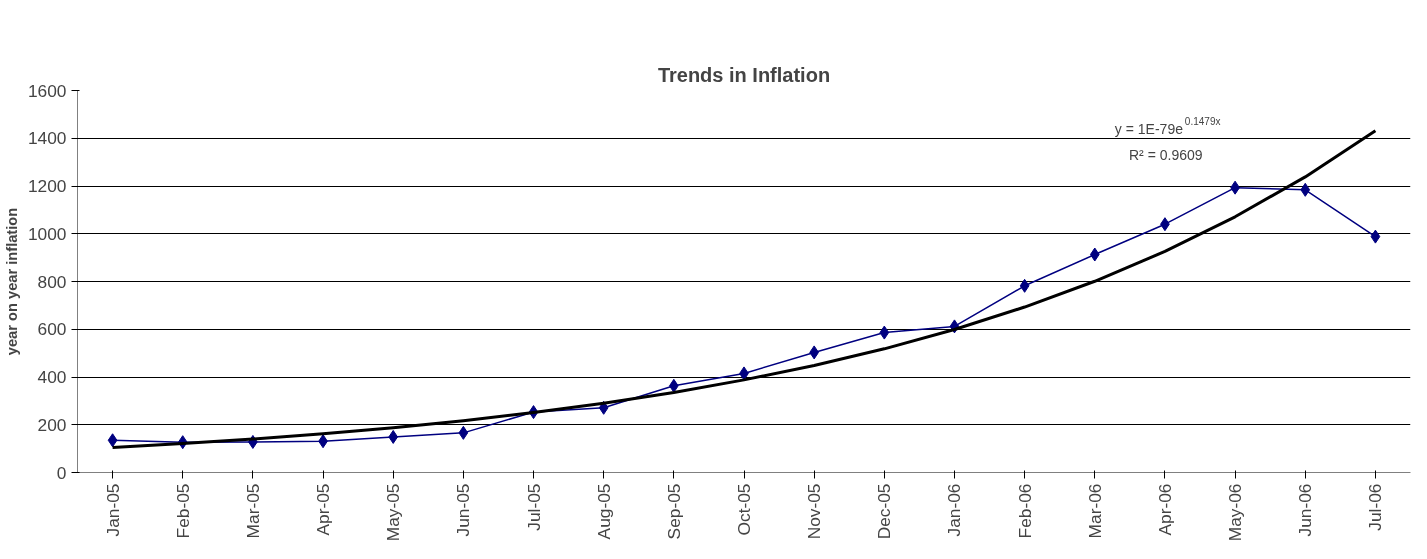 The image size is (1427, 559). I want to click on x-tick-label: Mar-06, so click(1094, 511).